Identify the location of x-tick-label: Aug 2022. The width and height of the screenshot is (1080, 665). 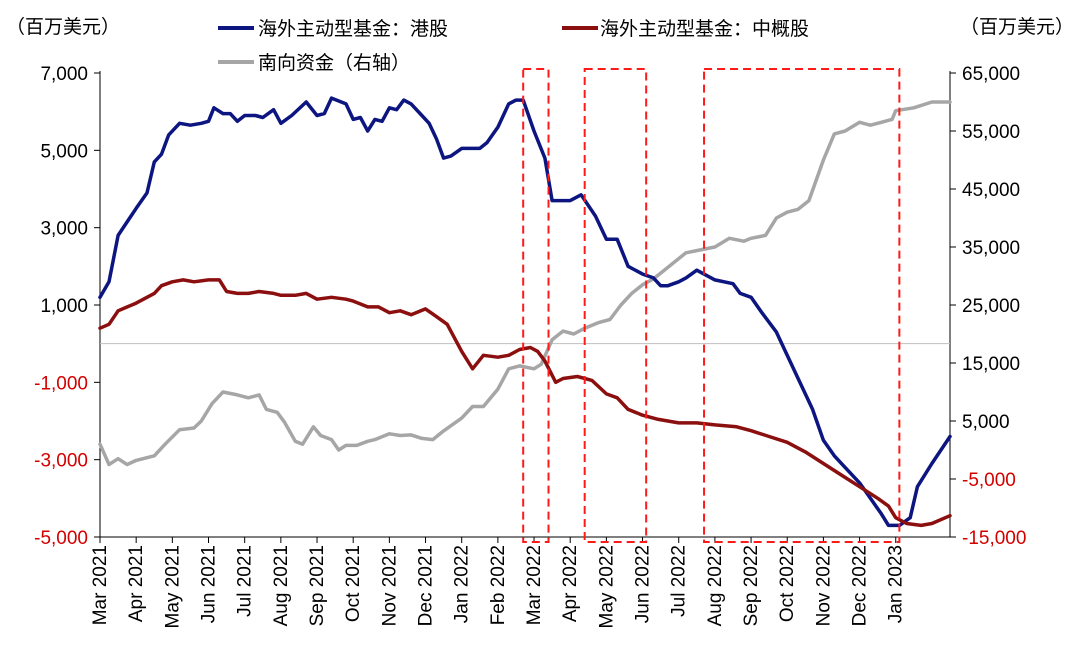
(715, 585).